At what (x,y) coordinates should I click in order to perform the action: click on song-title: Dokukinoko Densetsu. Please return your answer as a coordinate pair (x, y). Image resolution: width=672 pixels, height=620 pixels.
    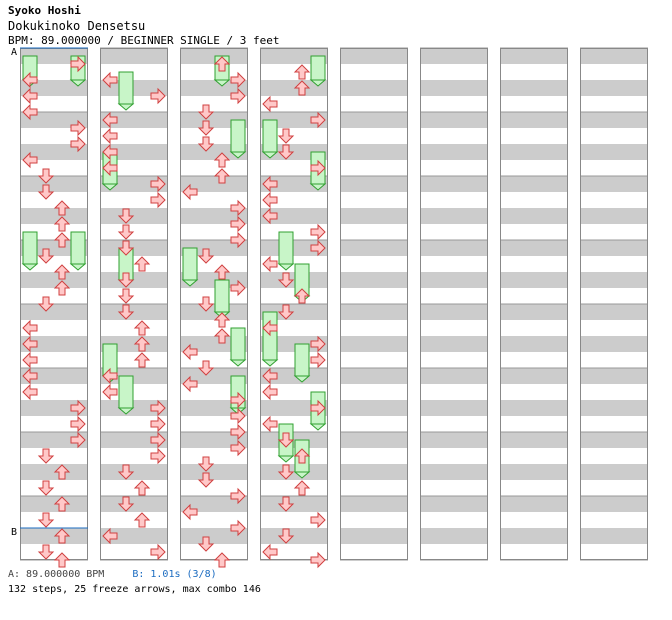
    Looking at the image, I should click on (77, 26).